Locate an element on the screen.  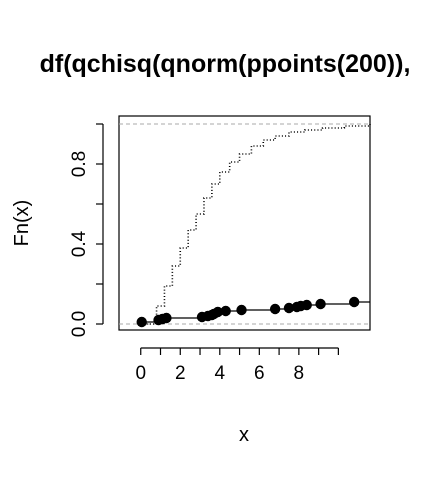
y-tick-label: 0.0 is located at coordinates (79, 324).